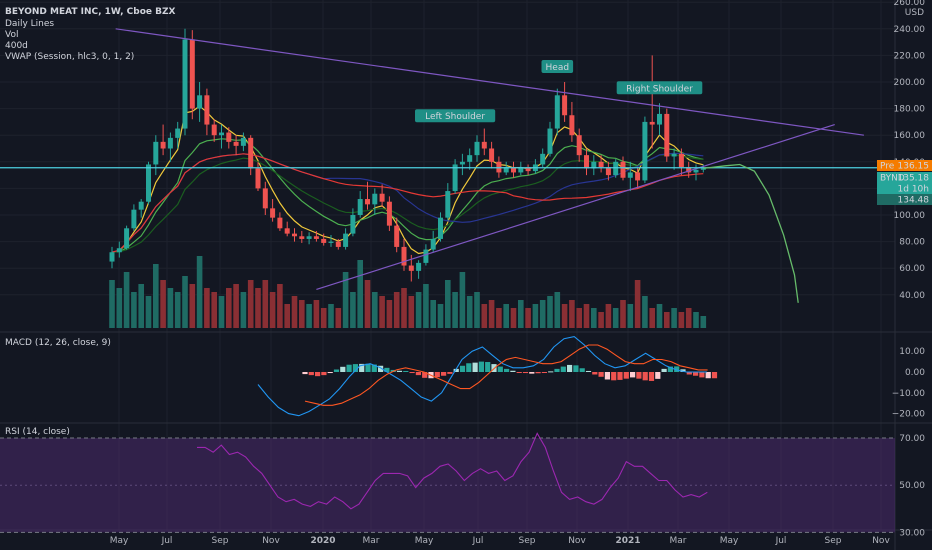 This screenshot has width=932, height=550. I want to click on price-tick-label: 180.00, so click(910, 110).